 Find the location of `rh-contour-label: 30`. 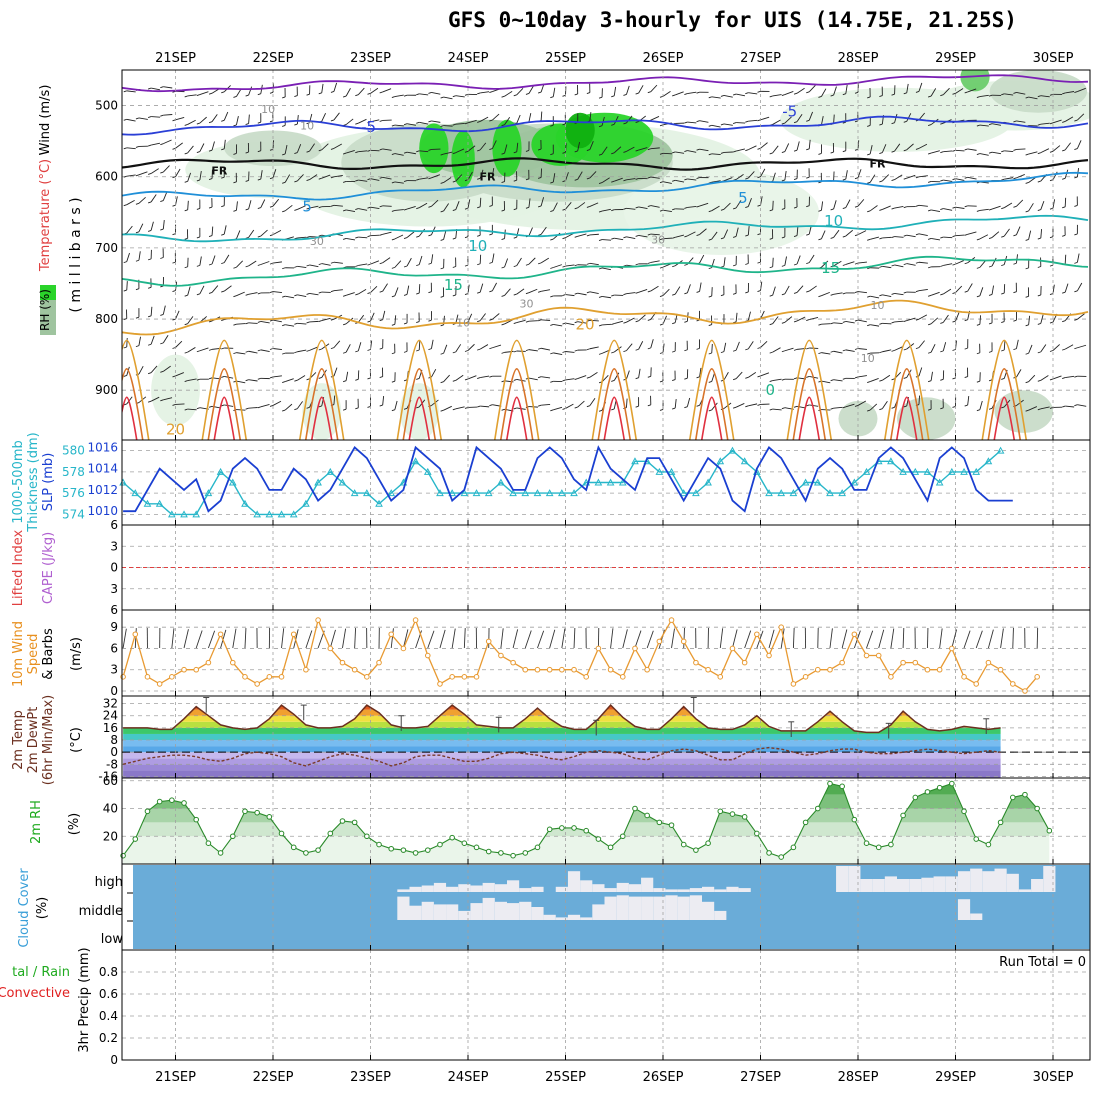

rh-contour-label: 30 is located at coordinates (527, 303).